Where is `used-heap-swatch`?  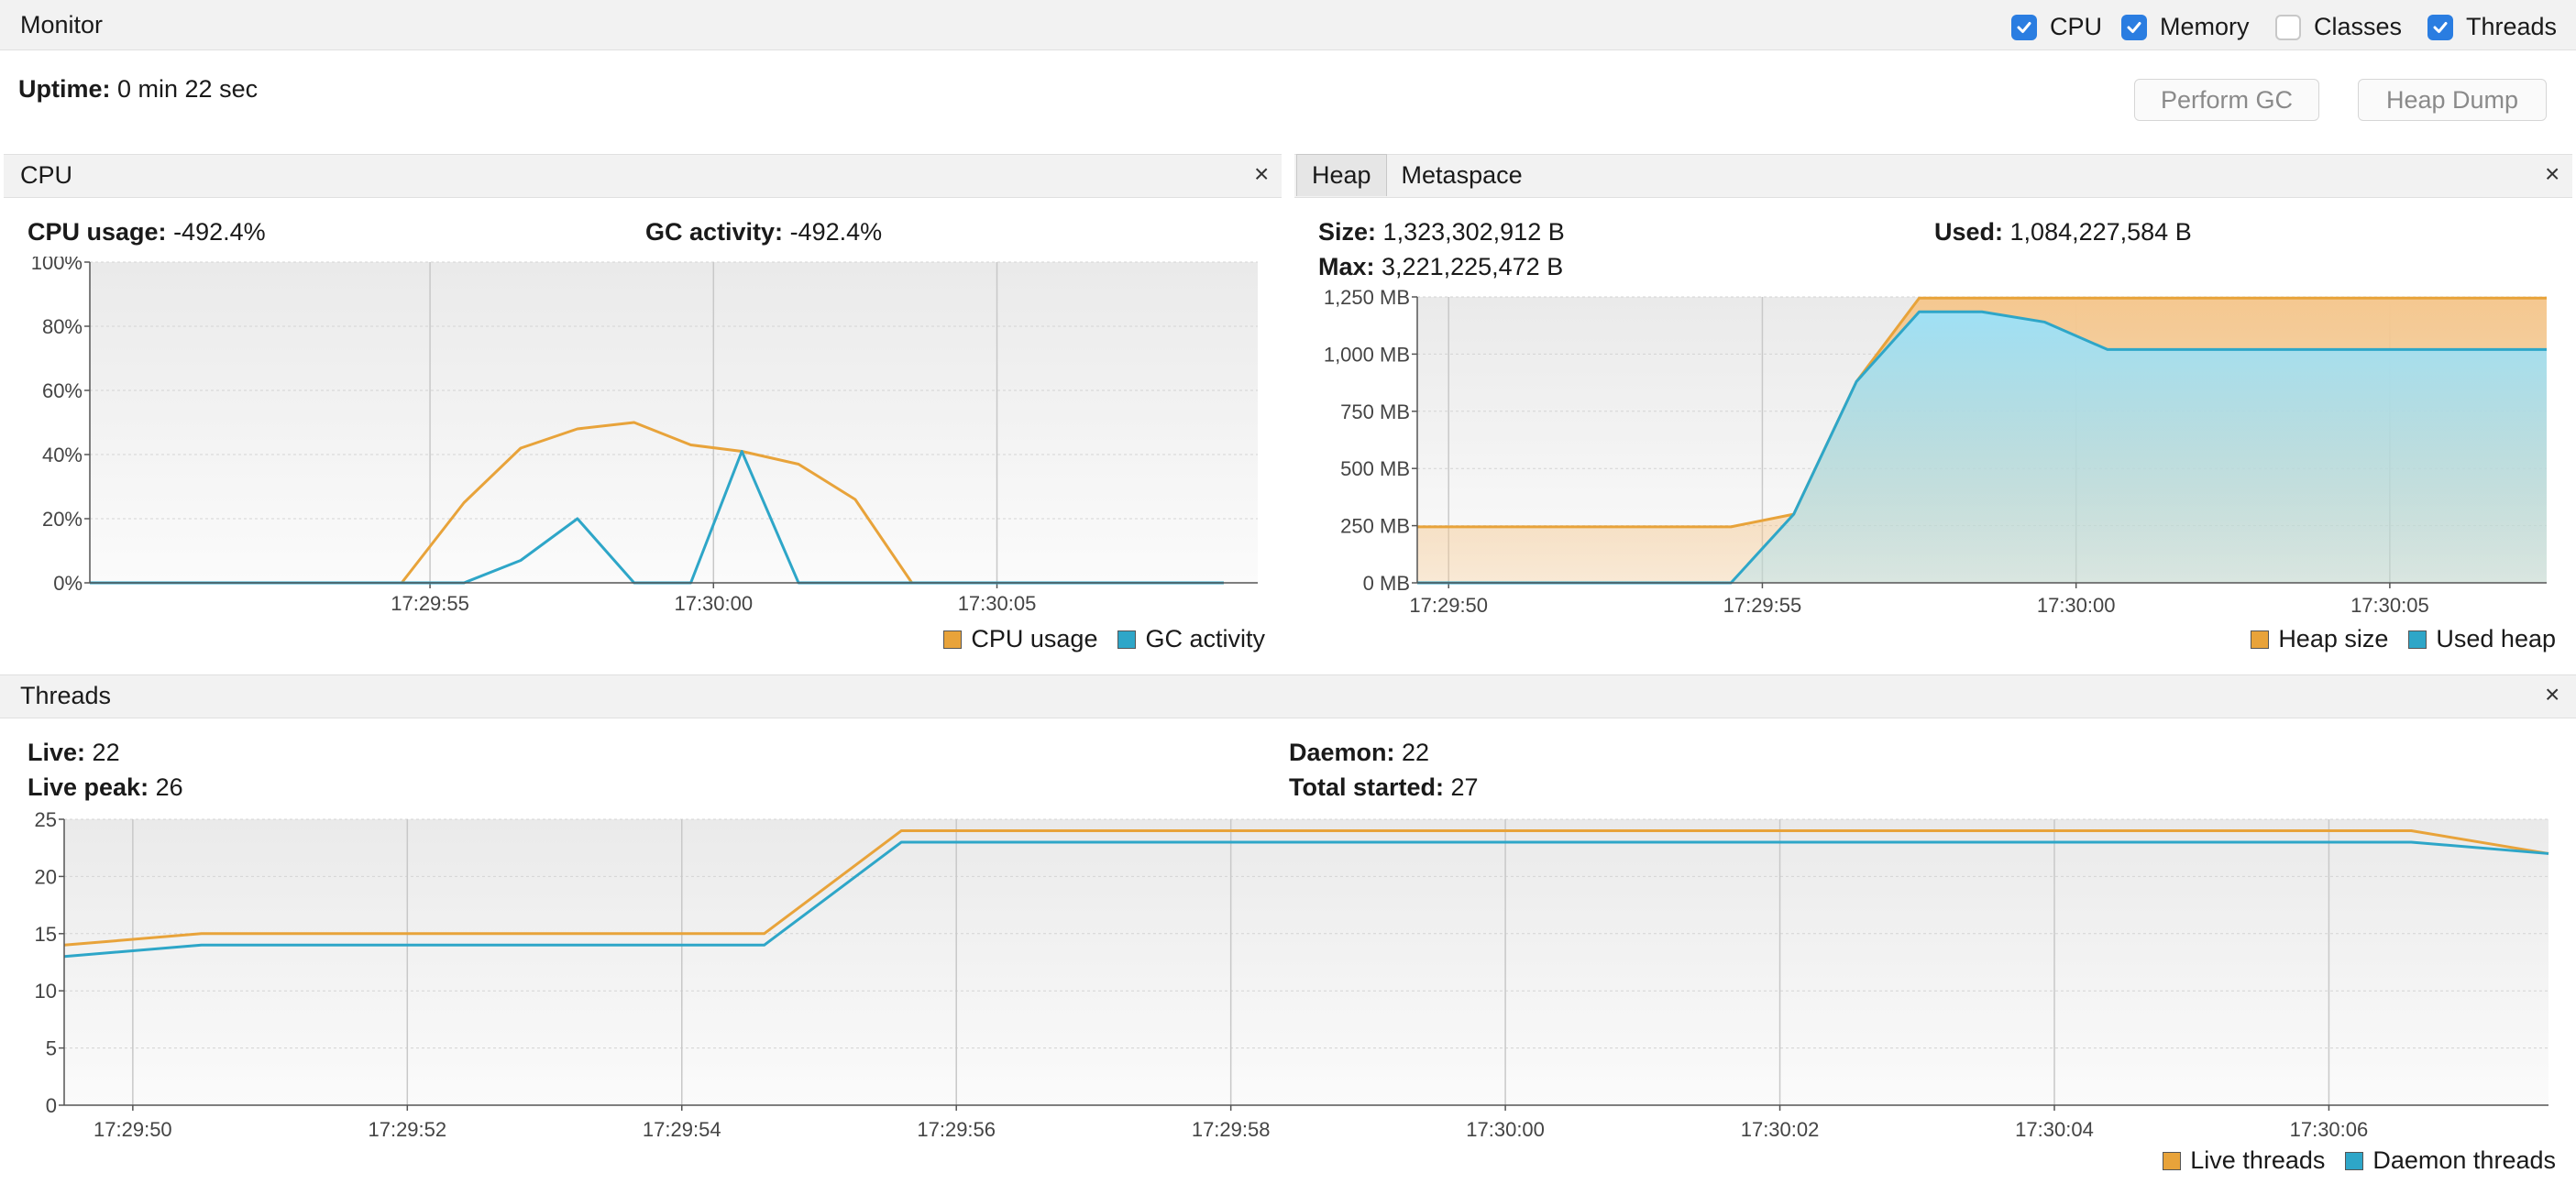
used-heap-swatch is located at coordinates (2418, 640).